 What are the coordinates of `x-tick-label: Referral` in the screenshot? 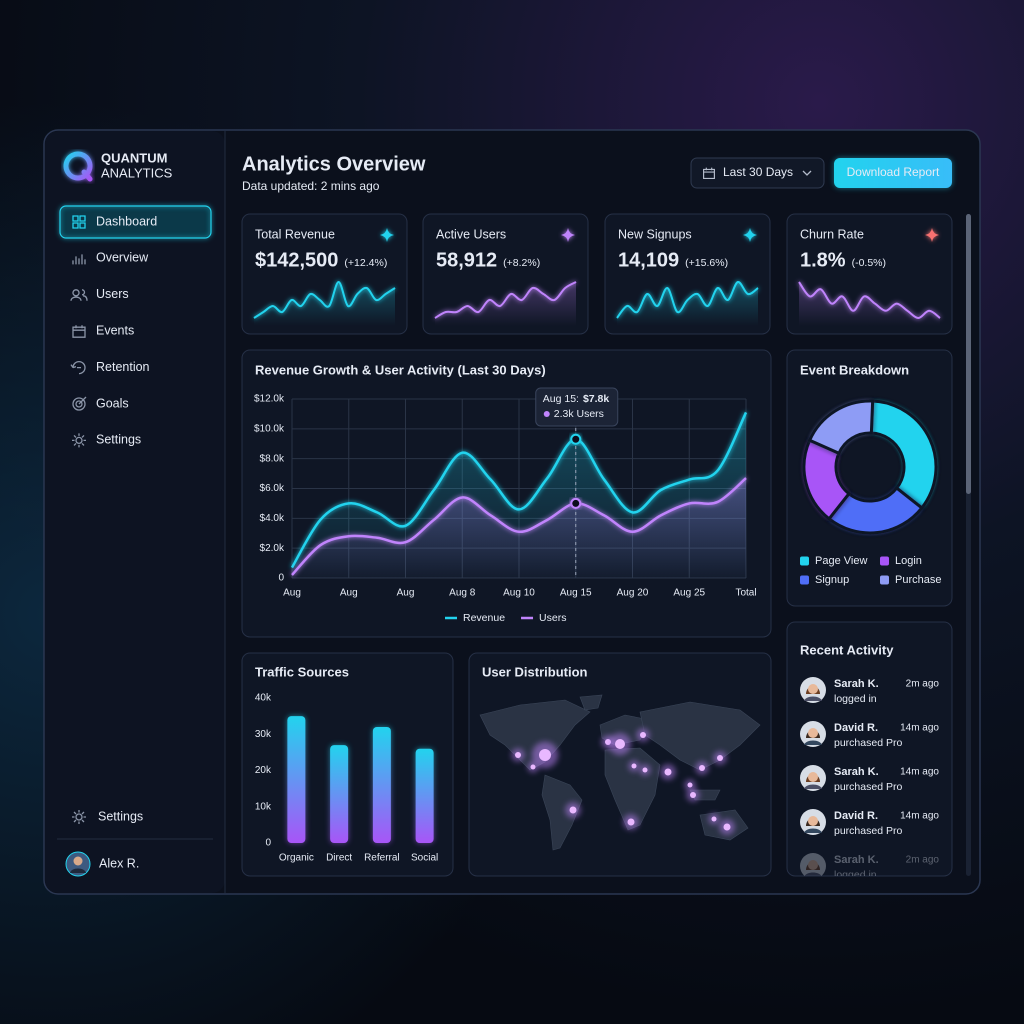 It's located at (382, 858).